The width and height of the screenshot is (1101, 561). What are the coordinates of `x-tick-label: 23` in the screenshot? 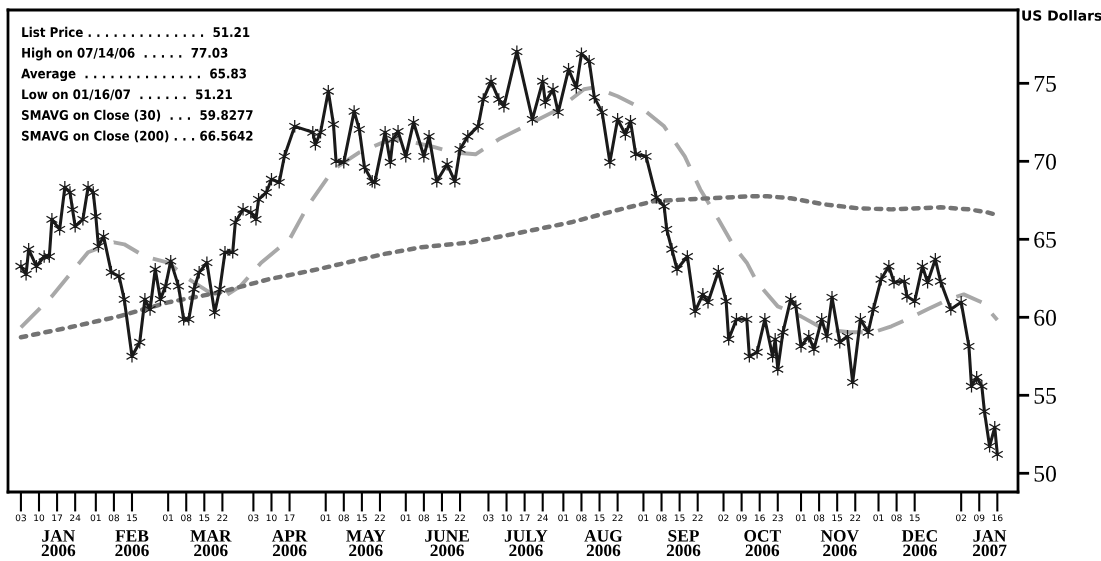 It's located at (777, 518).